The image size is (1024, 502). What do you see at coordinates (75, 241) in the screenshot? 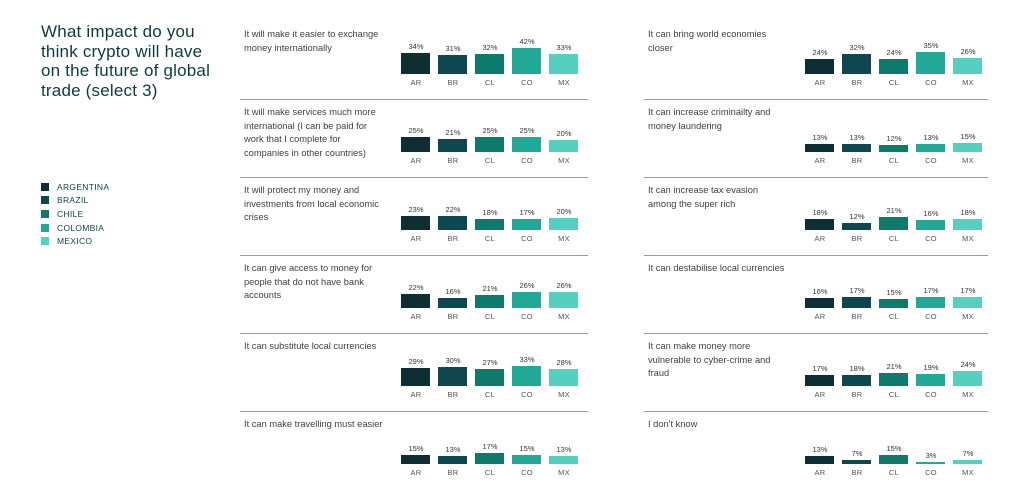
I see `legend-label: MEXICO` at bounding box center [75, 241].